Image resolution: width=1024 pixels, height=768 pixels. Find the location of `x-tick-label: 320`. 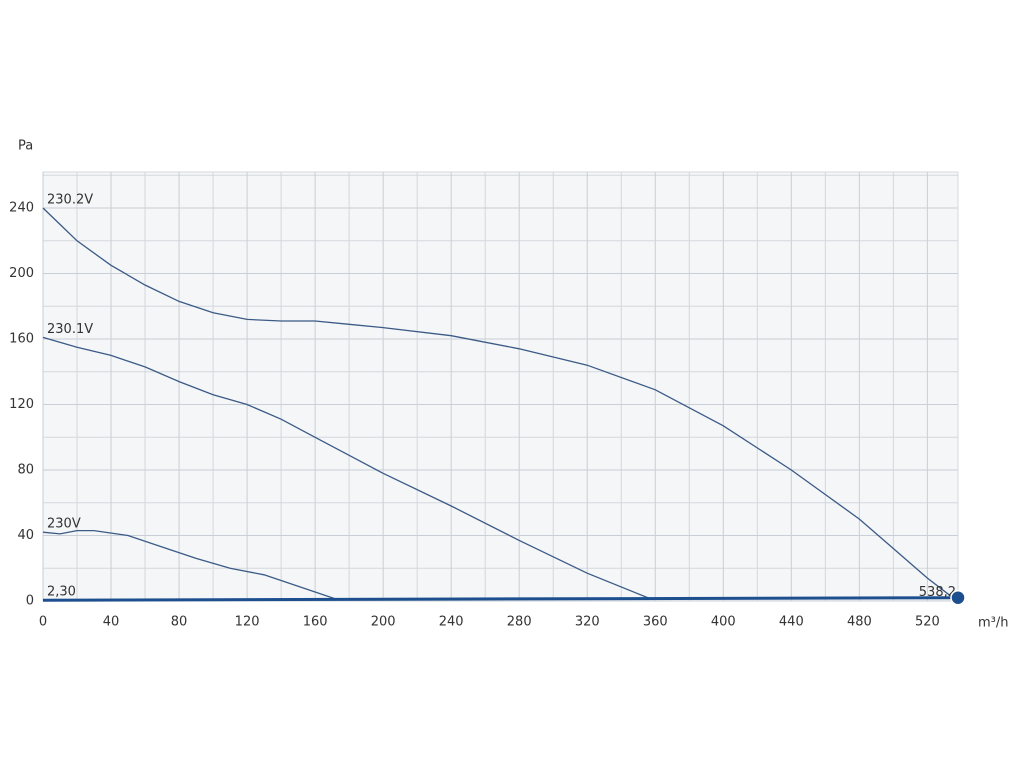

x-tick-label: 320 is located at coordinates (587, 622).